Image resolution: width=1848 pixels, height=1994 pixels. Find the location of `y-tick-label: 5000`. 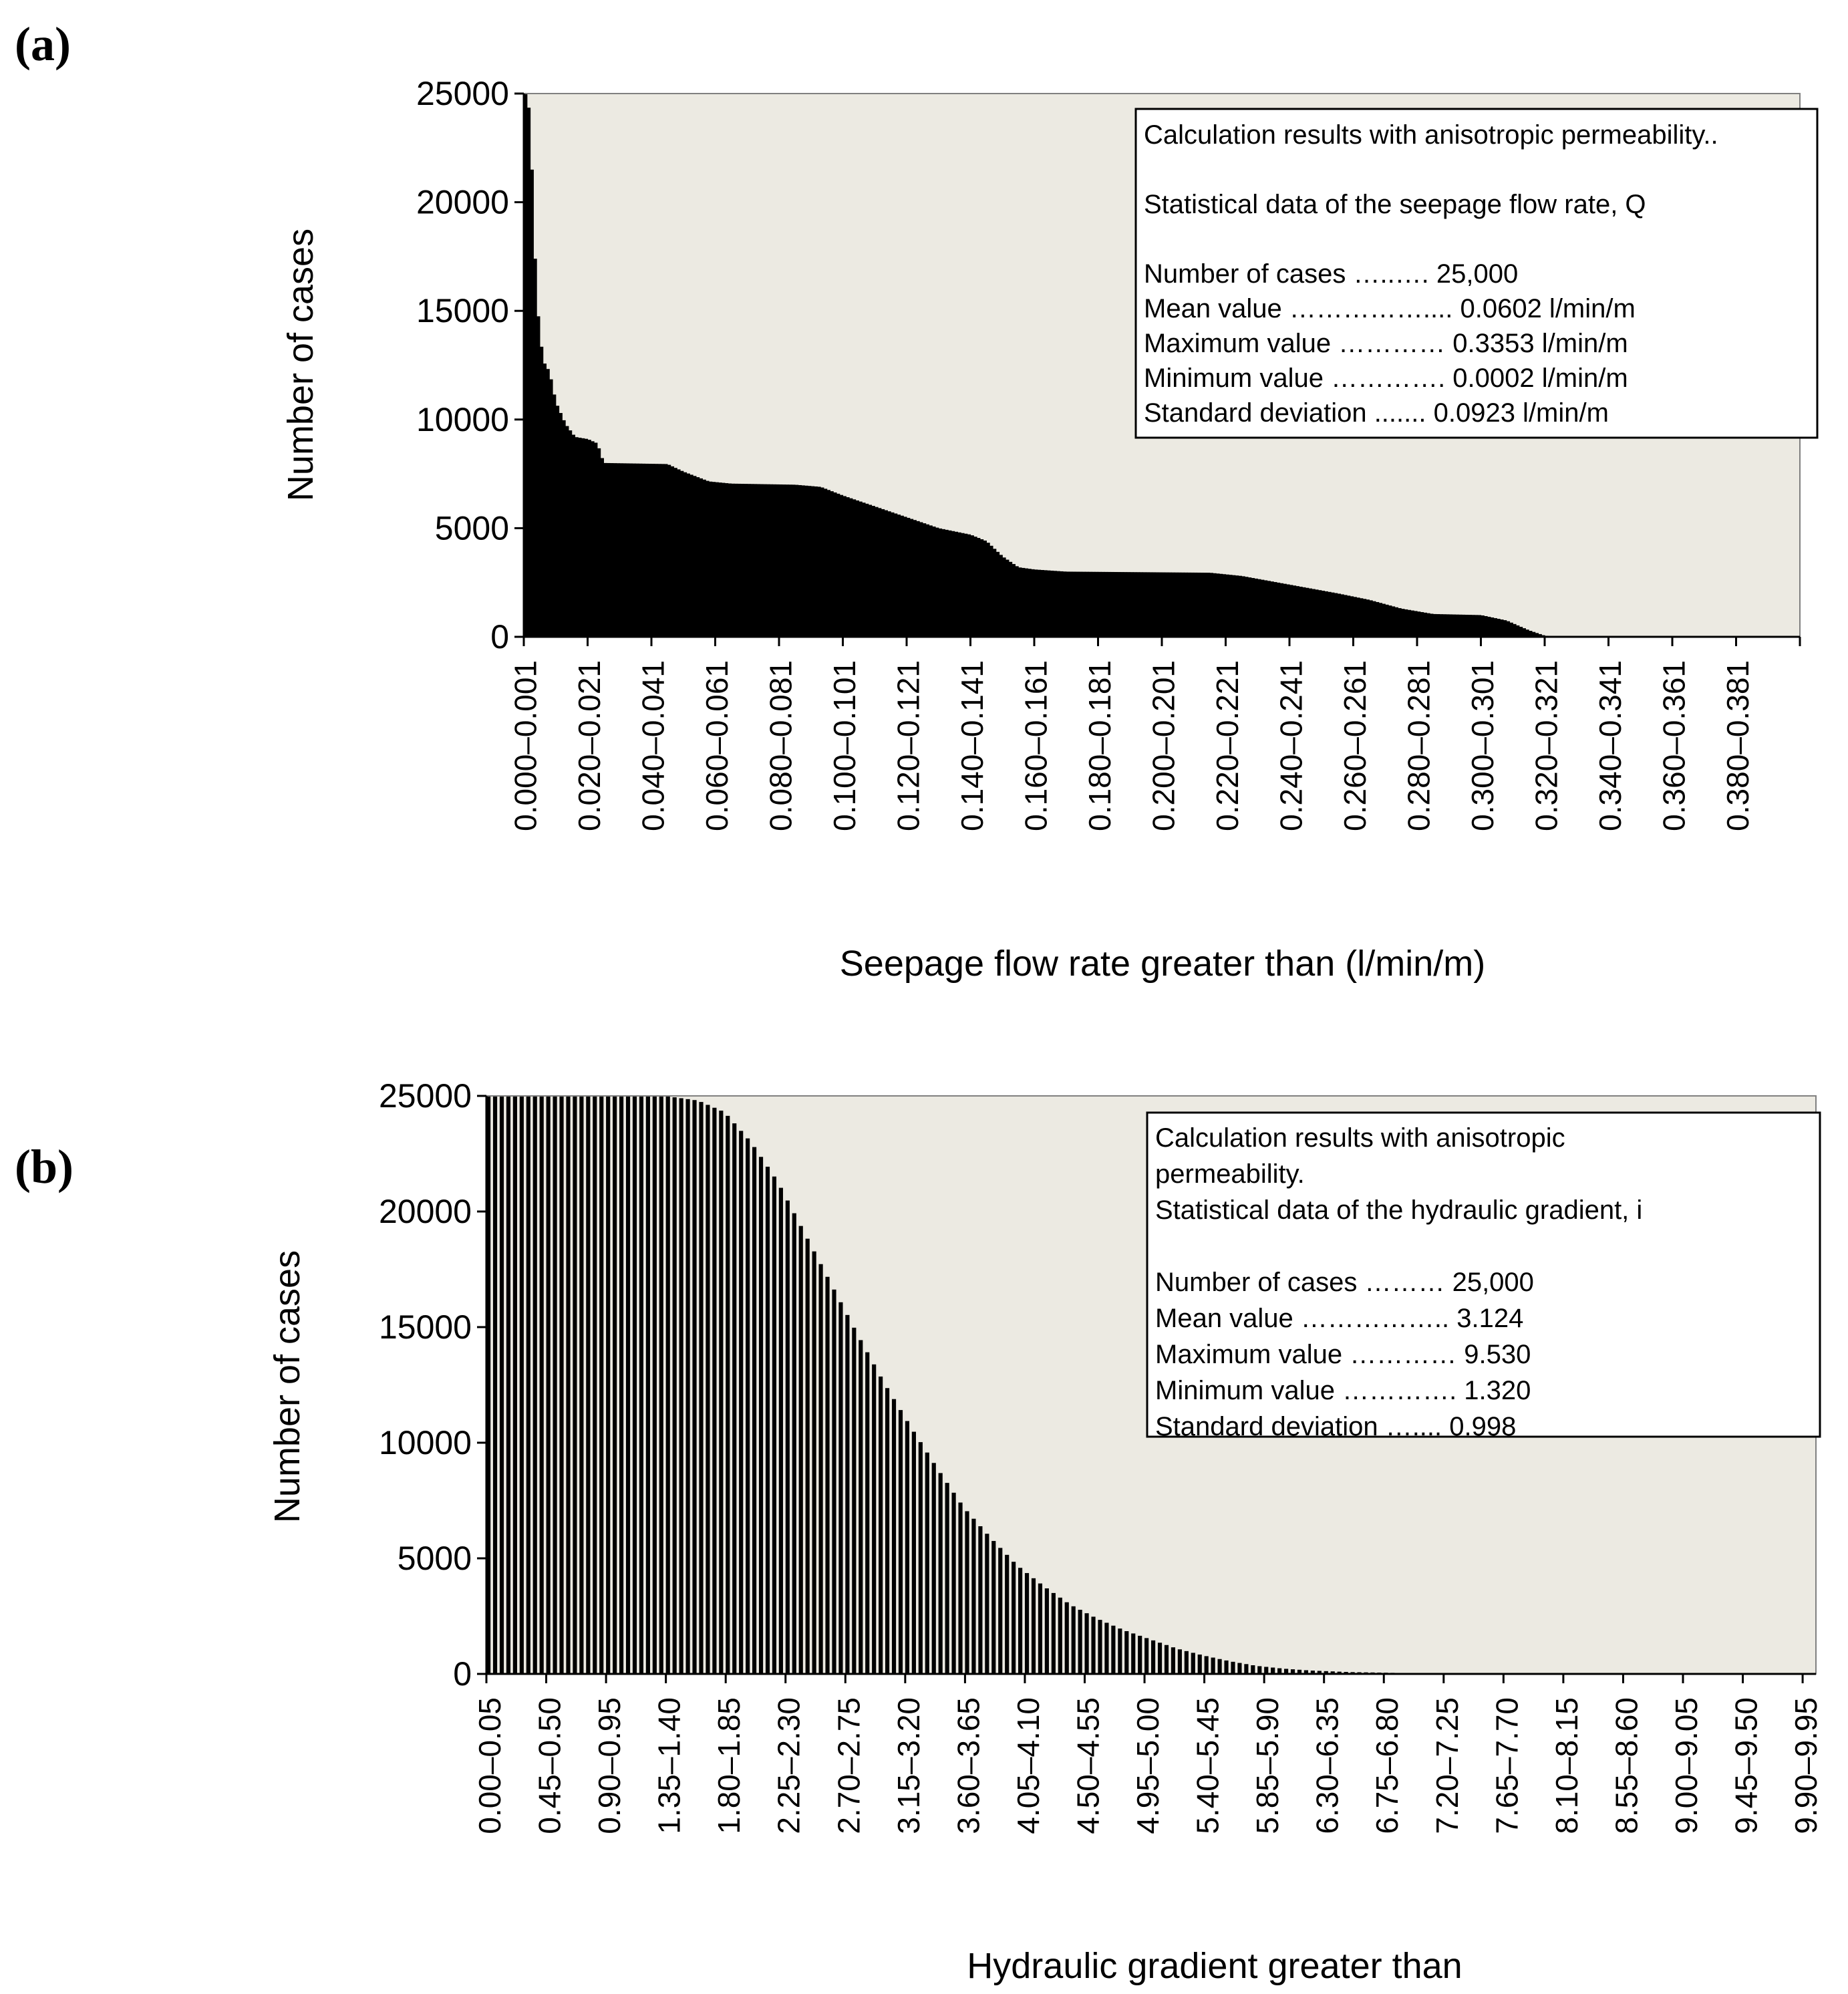

y-tick-label: 5000 is located at coordinates (435, 1558).